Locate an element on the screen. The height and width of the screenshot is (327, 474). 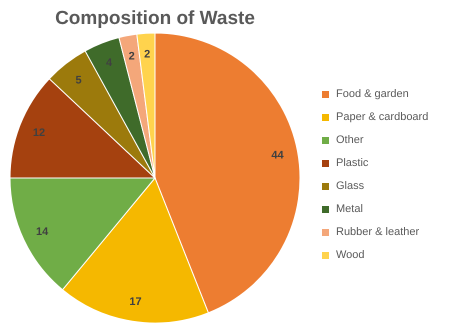
chart-title: Composition of Waste is located at coordinates (155, 18).